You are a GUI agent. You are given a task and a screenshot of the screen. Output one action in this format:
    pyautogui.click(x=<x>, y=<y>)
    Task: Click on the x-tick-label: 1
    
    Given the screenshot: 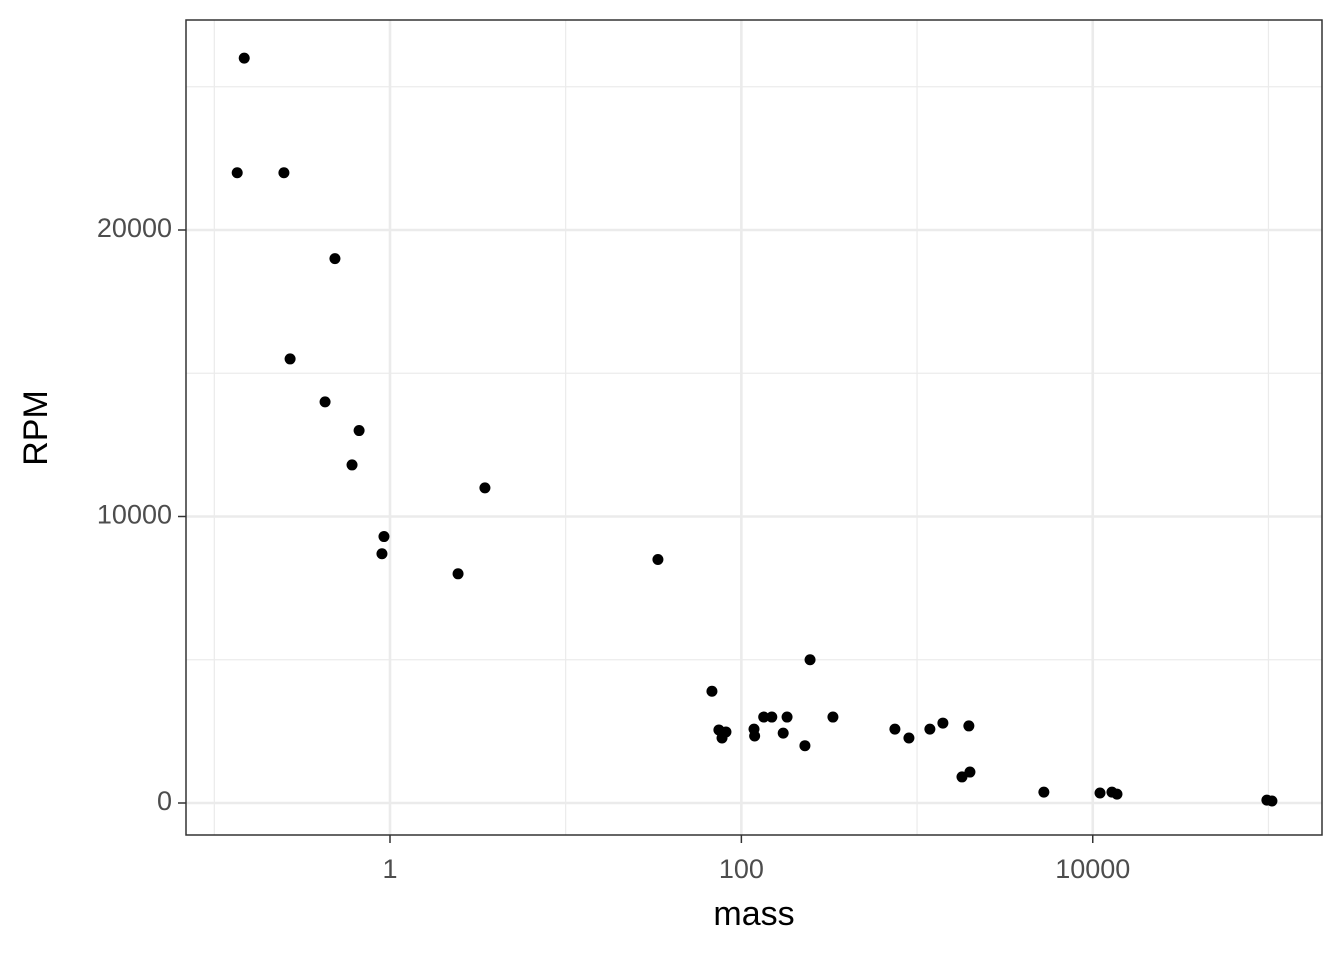 What is the action you would take?
    pyautogui.click(x=389, y=869)
    